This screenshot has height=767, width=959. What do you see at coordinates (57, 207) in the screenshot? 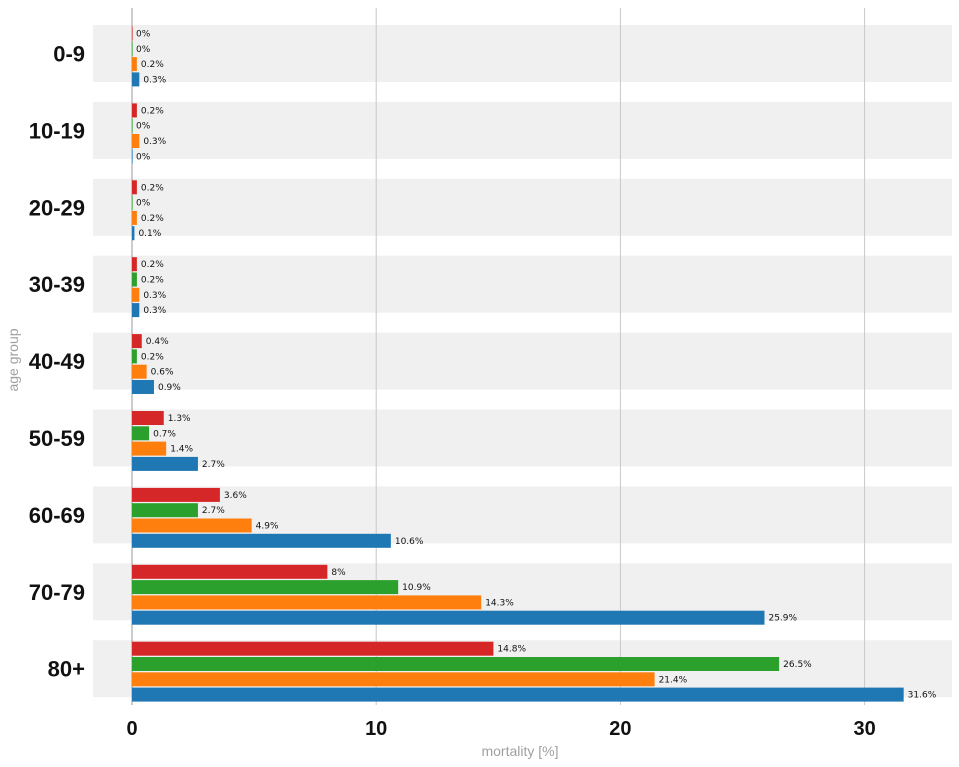
I see `category-label-20-29: 20-29` at bounding box center [57, 207].